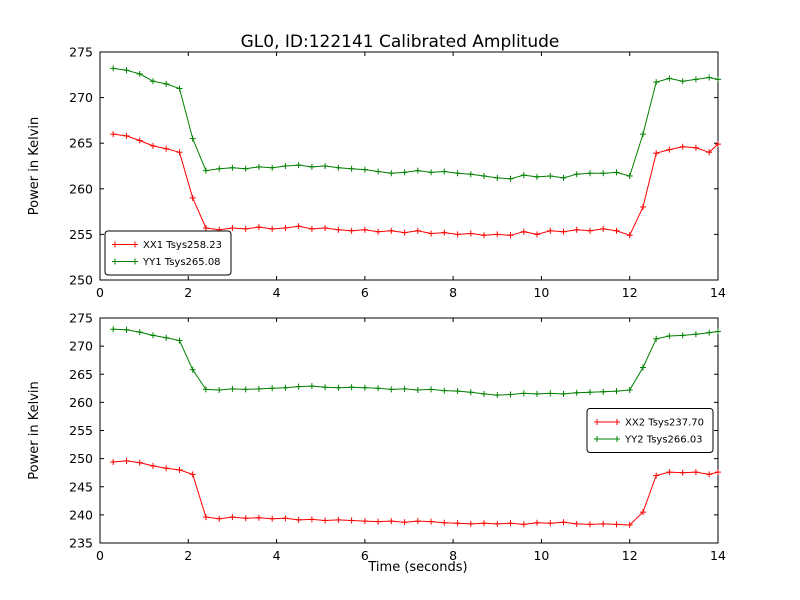 The width and height of the screenshot is (800, 600). Describe the element at coordinates (81, 486) in the screenshot. I see `y-tick-label: 245` at that location.